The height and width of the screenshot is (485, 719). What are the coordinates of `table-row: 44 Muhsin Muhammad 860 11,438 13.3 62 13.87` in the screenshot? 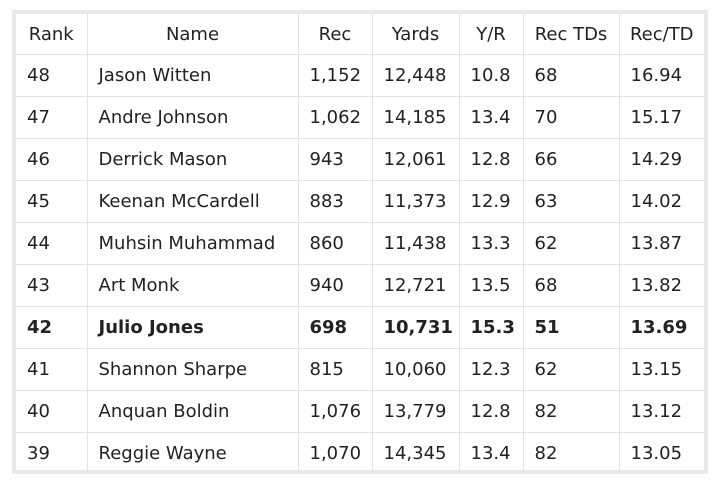 It's located at (360, 243).